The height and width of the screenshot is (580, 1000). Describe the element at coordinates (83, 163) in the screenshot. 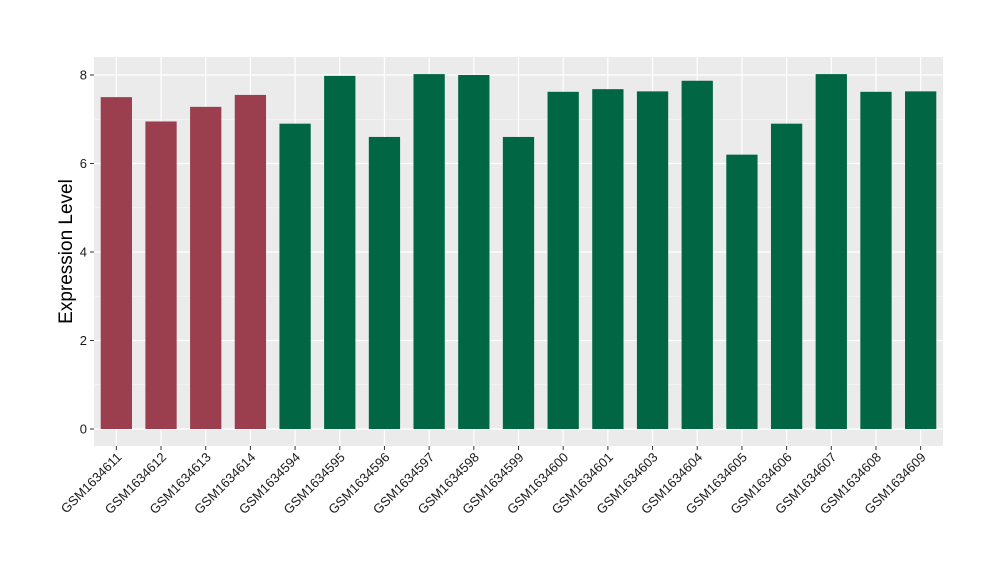

I see `y-tick-label: 6` at that location.